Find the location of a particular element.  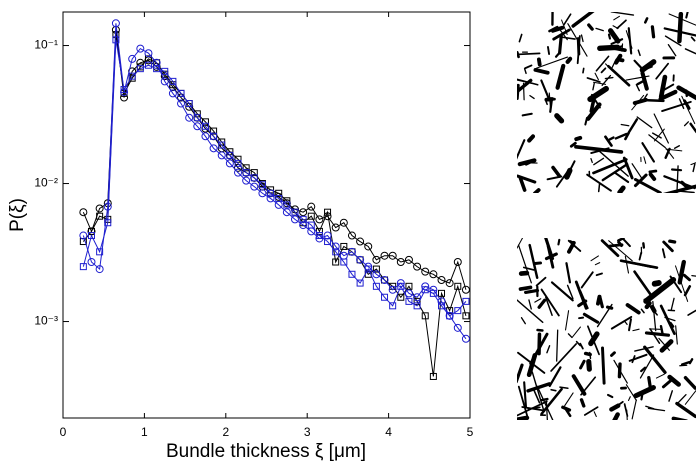

x-tick-label: 4 is located at coordinates (388, 432).